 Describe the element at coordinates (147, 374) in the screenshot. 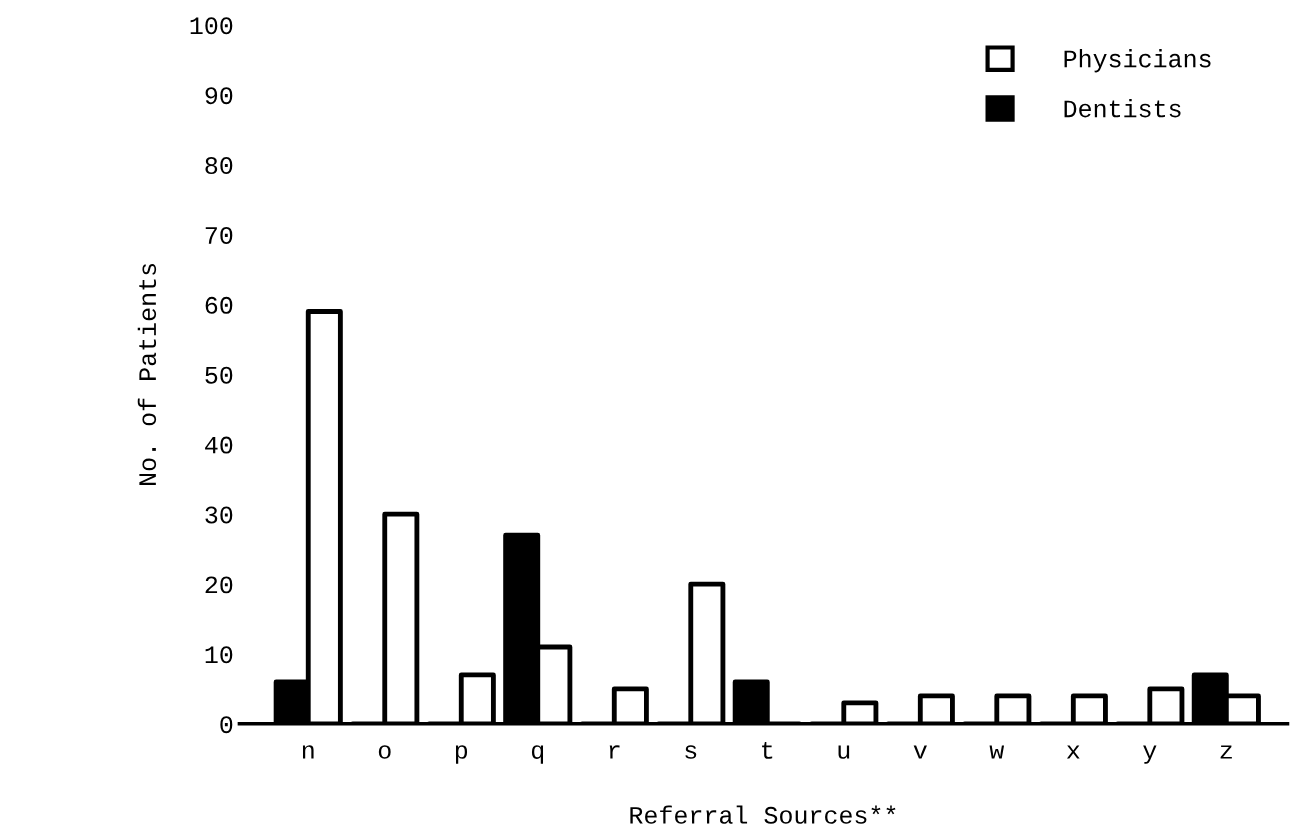

I see `y-axis-title: No. of Patients` at that location.